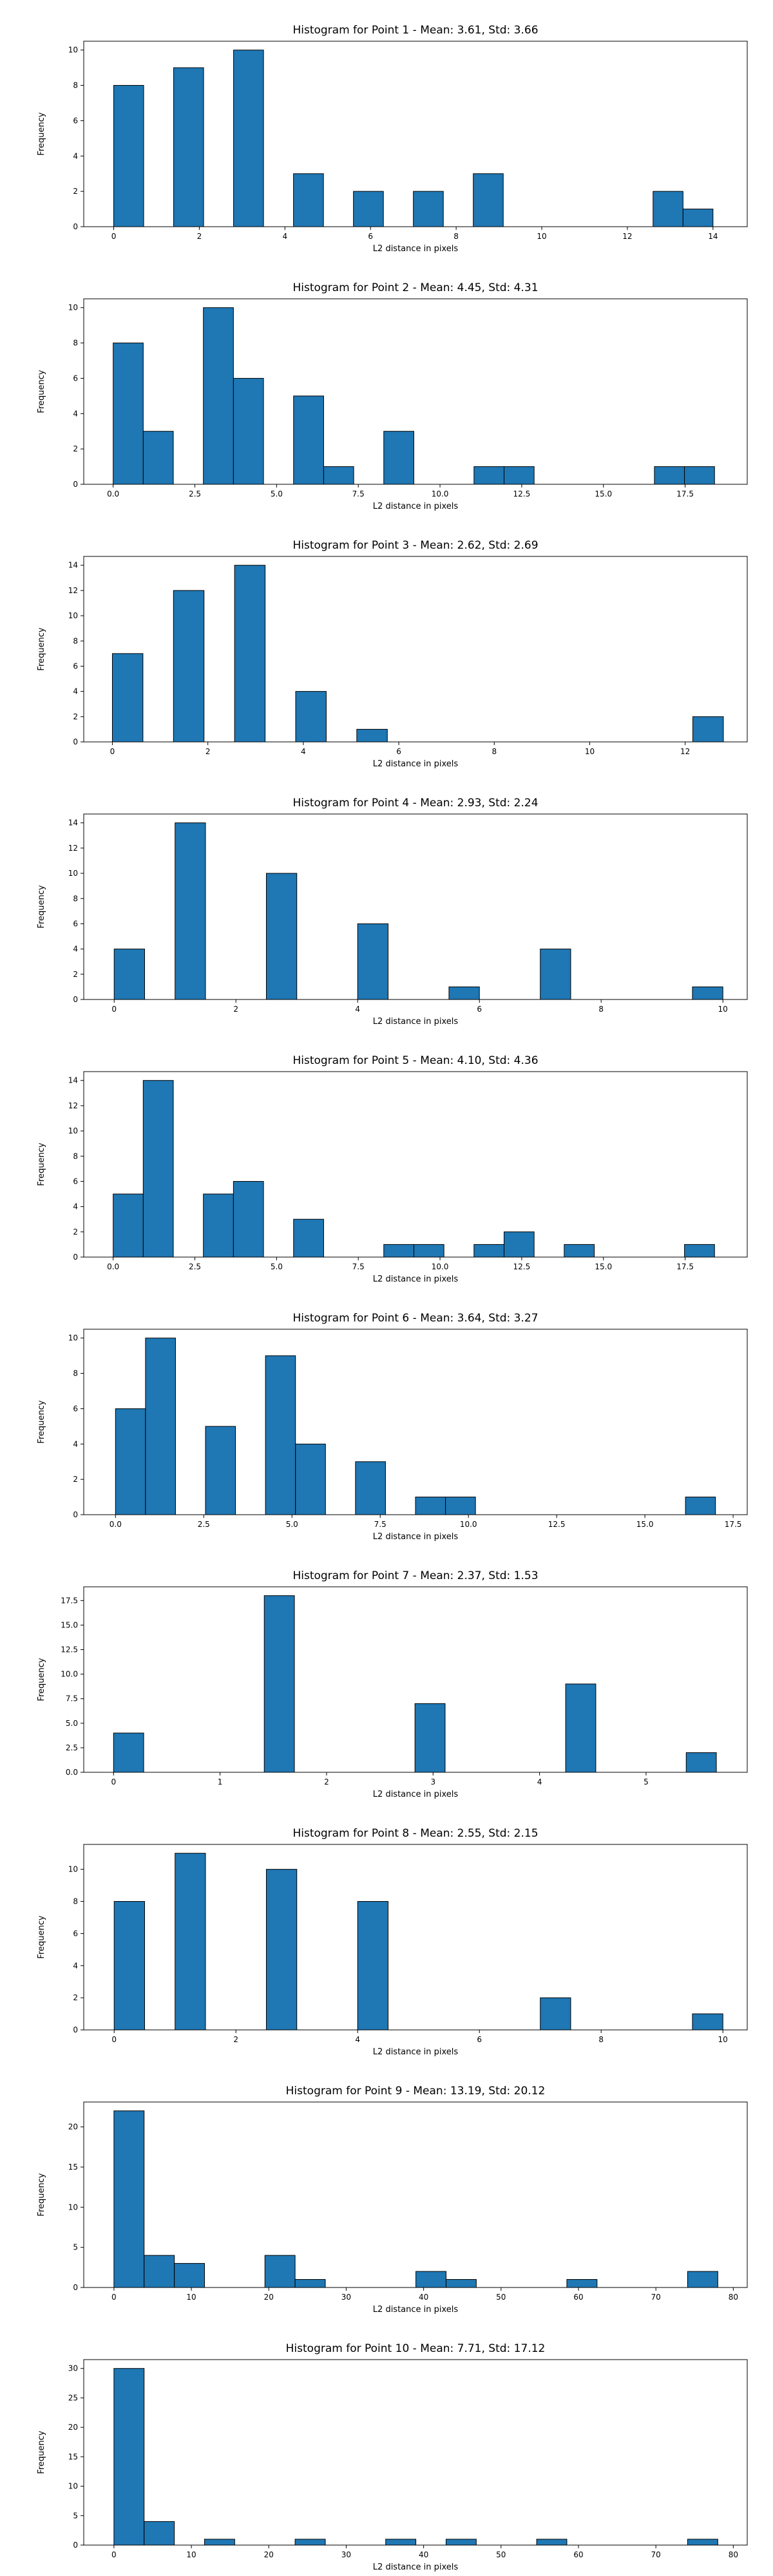  I want to click on x-tick-label: 10.0, so click(440, 1266).